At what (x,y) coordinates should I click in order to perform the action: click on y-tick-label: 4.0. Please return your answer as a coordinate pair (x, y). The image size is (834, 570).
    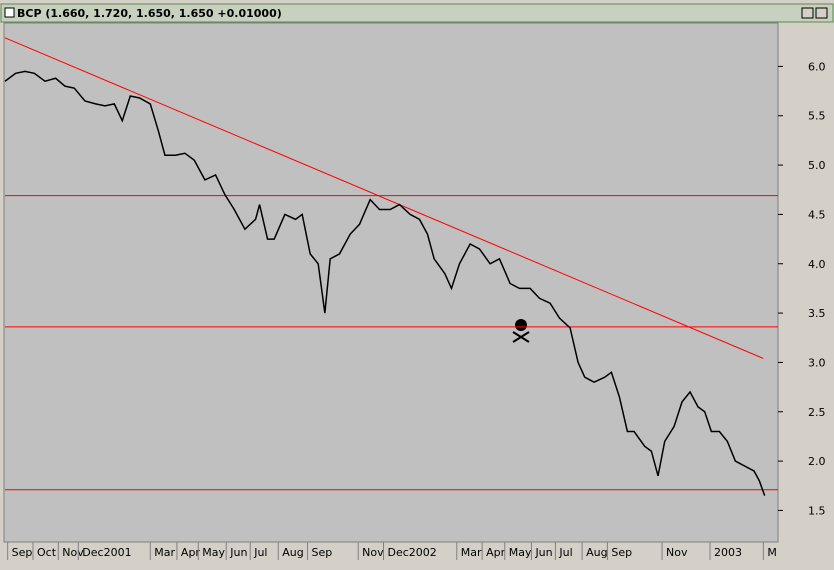
    Looking at the image, I should click on (817, 264).